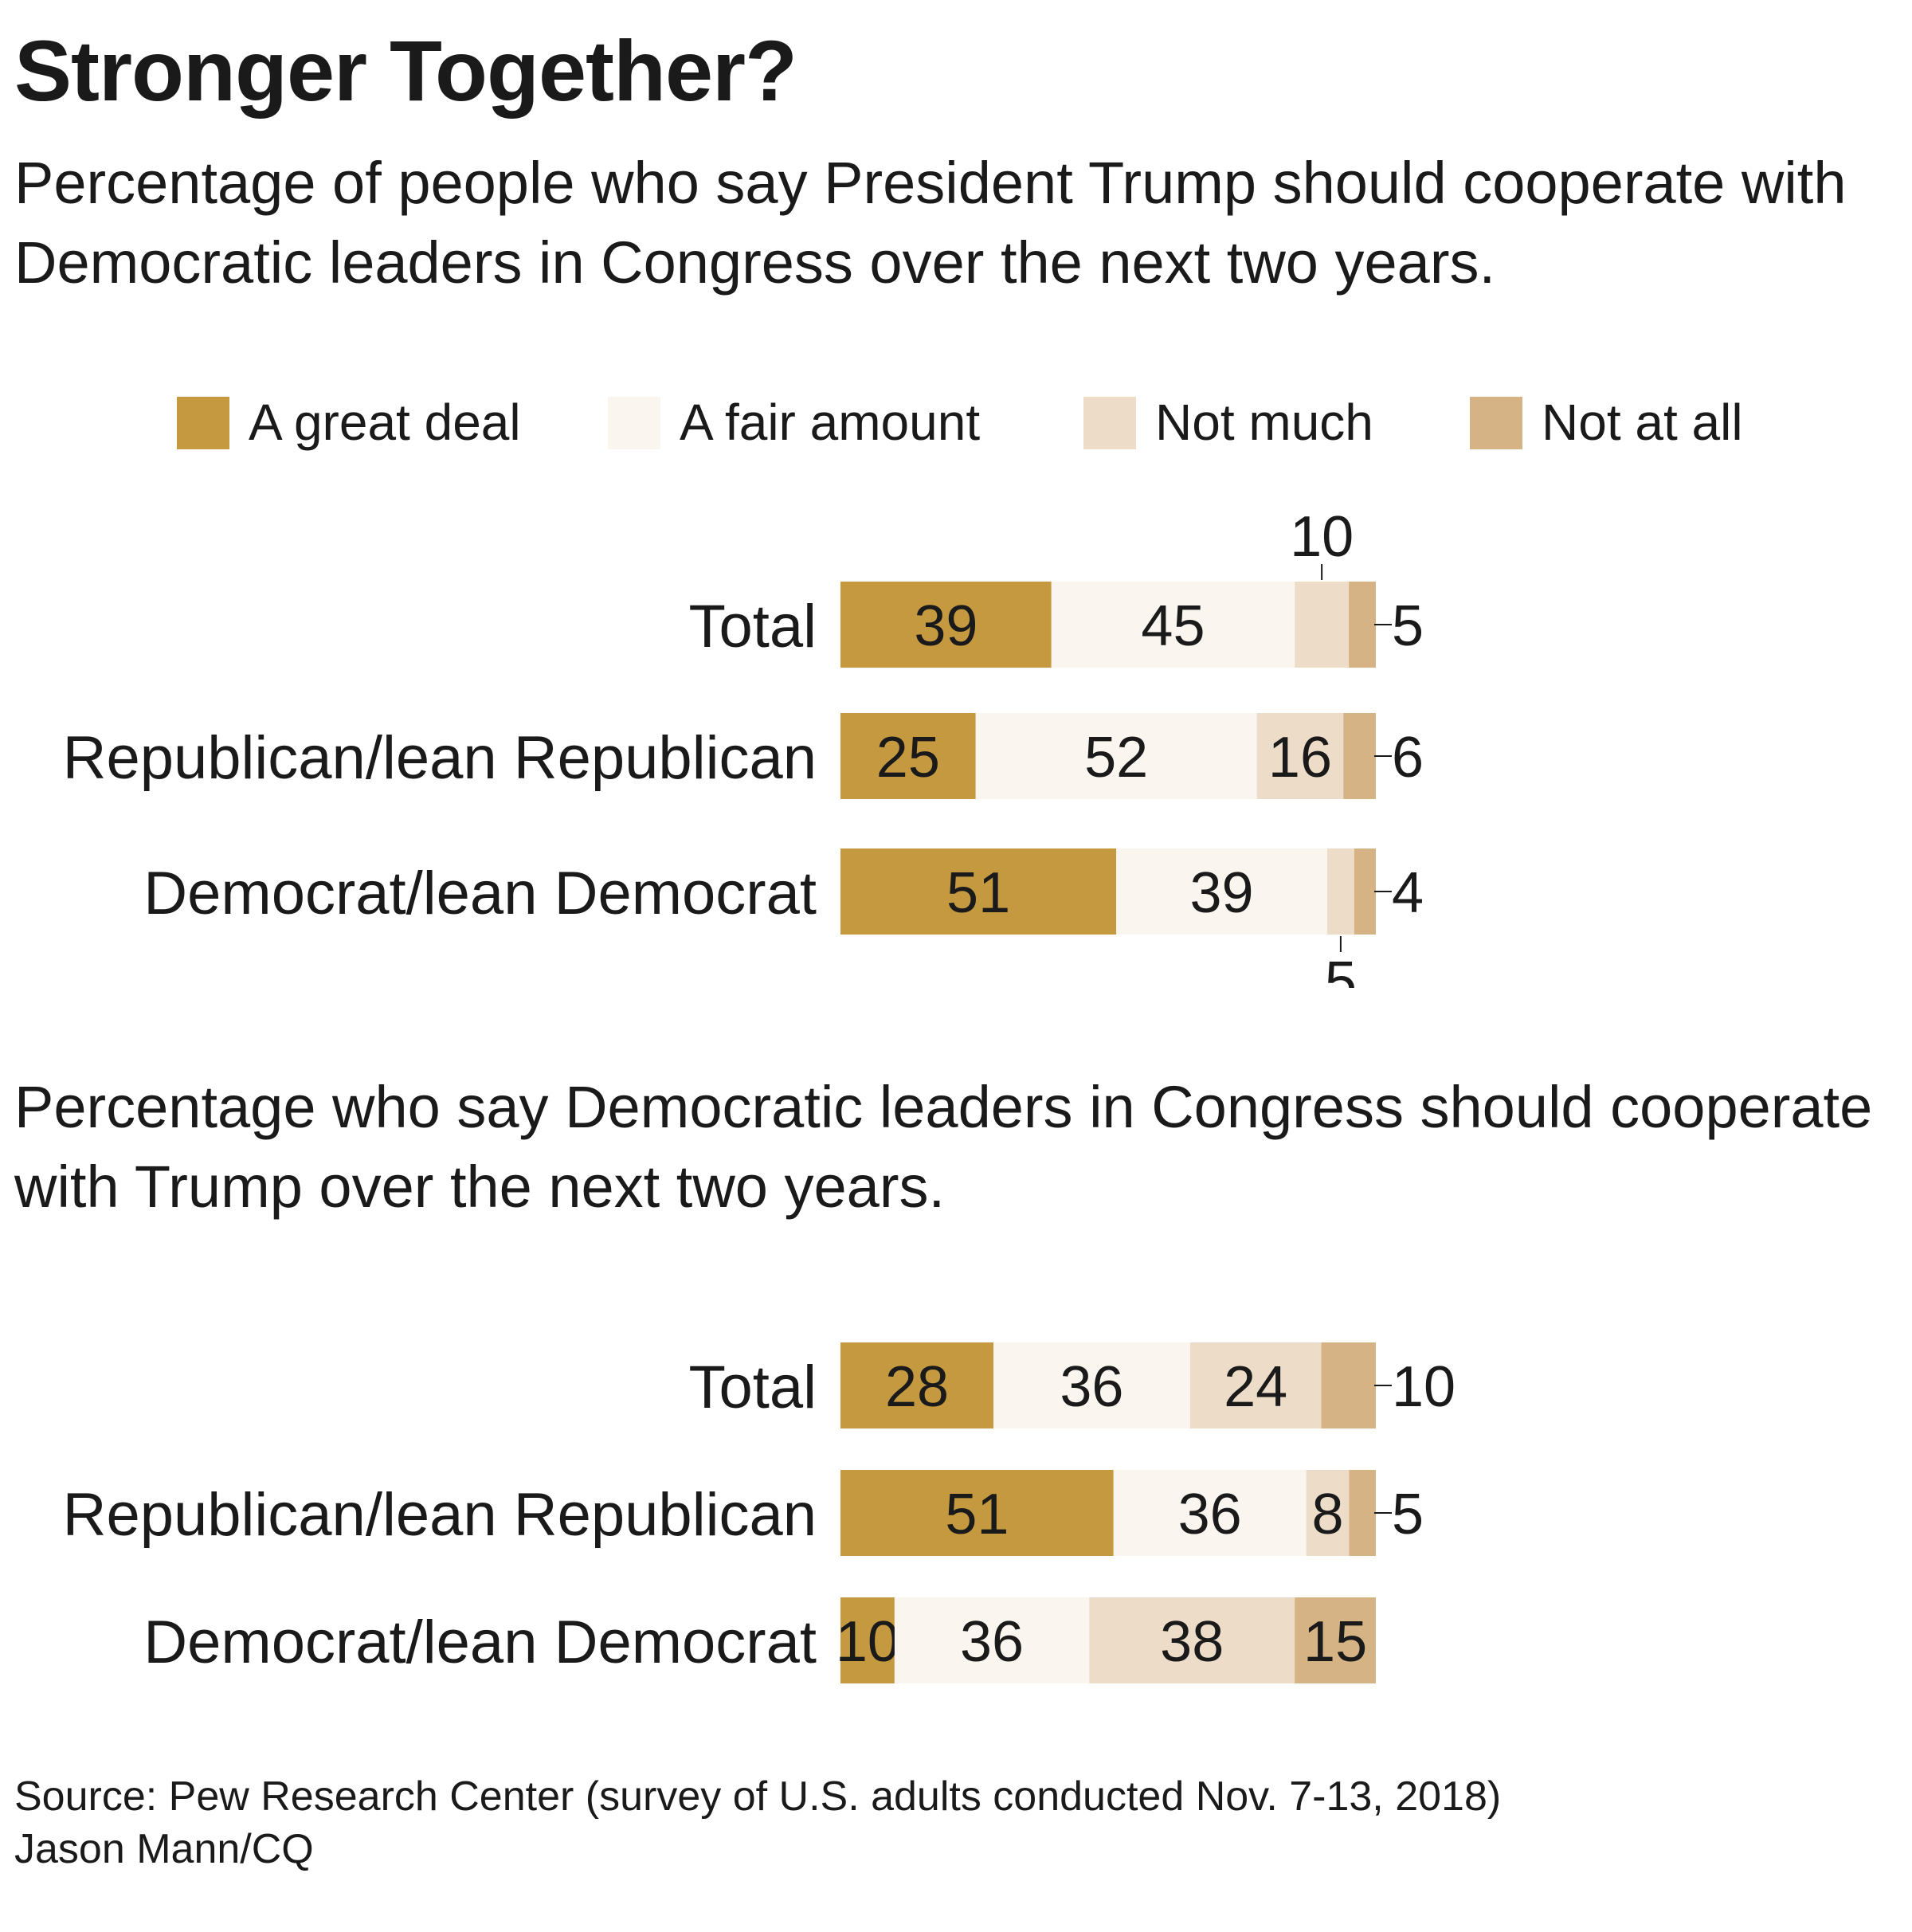 This screenshot has height=1932, width=1912. Describe the element at coordinates (1109, 423) in the screenshot. I see `legend-swatch-not-much` at that location.